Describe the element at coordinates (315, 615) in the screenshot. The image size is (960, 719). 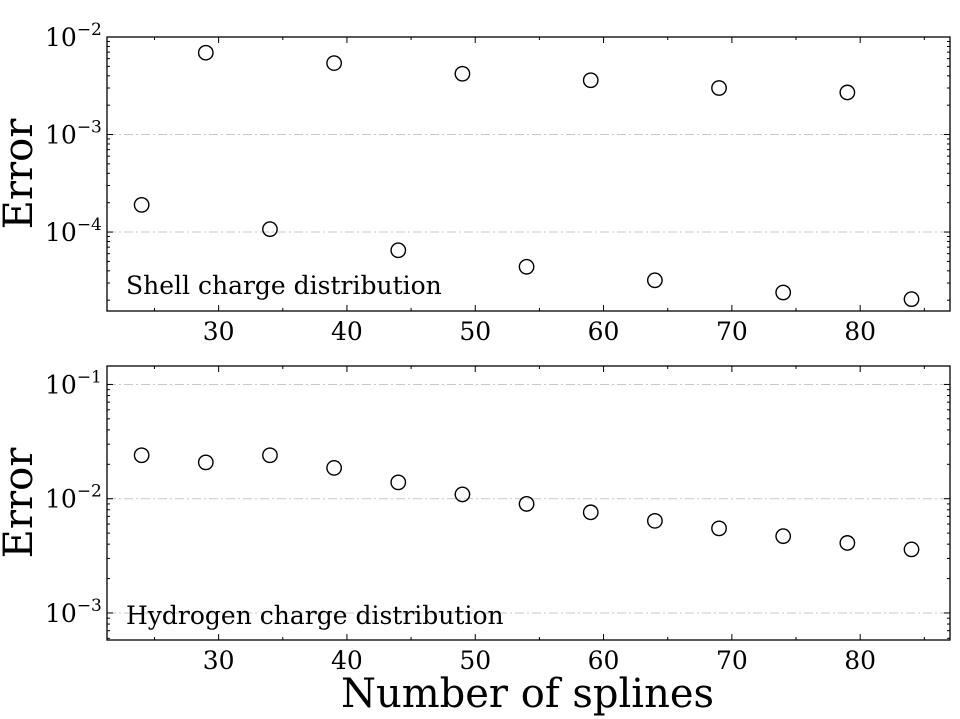
I see `panel-annotation: Hydrogen charge distribution` at that location.